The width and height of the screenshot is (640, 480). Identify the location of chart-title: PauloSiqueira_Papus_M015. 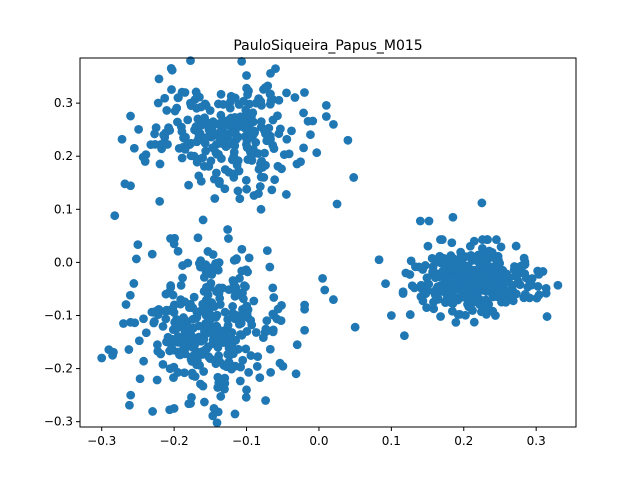
(327, 46).